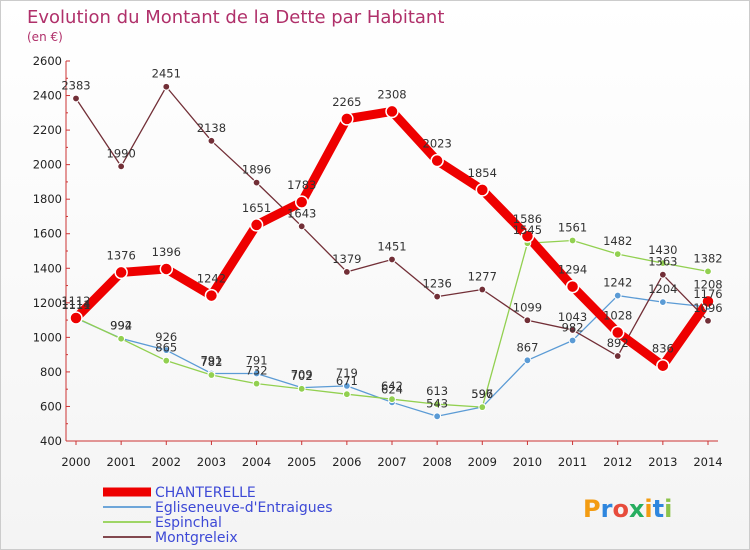  What do you see at coordinates (166, 348) in the screenshot?
I see `data-label: 865` at bounding box center [166, 348].